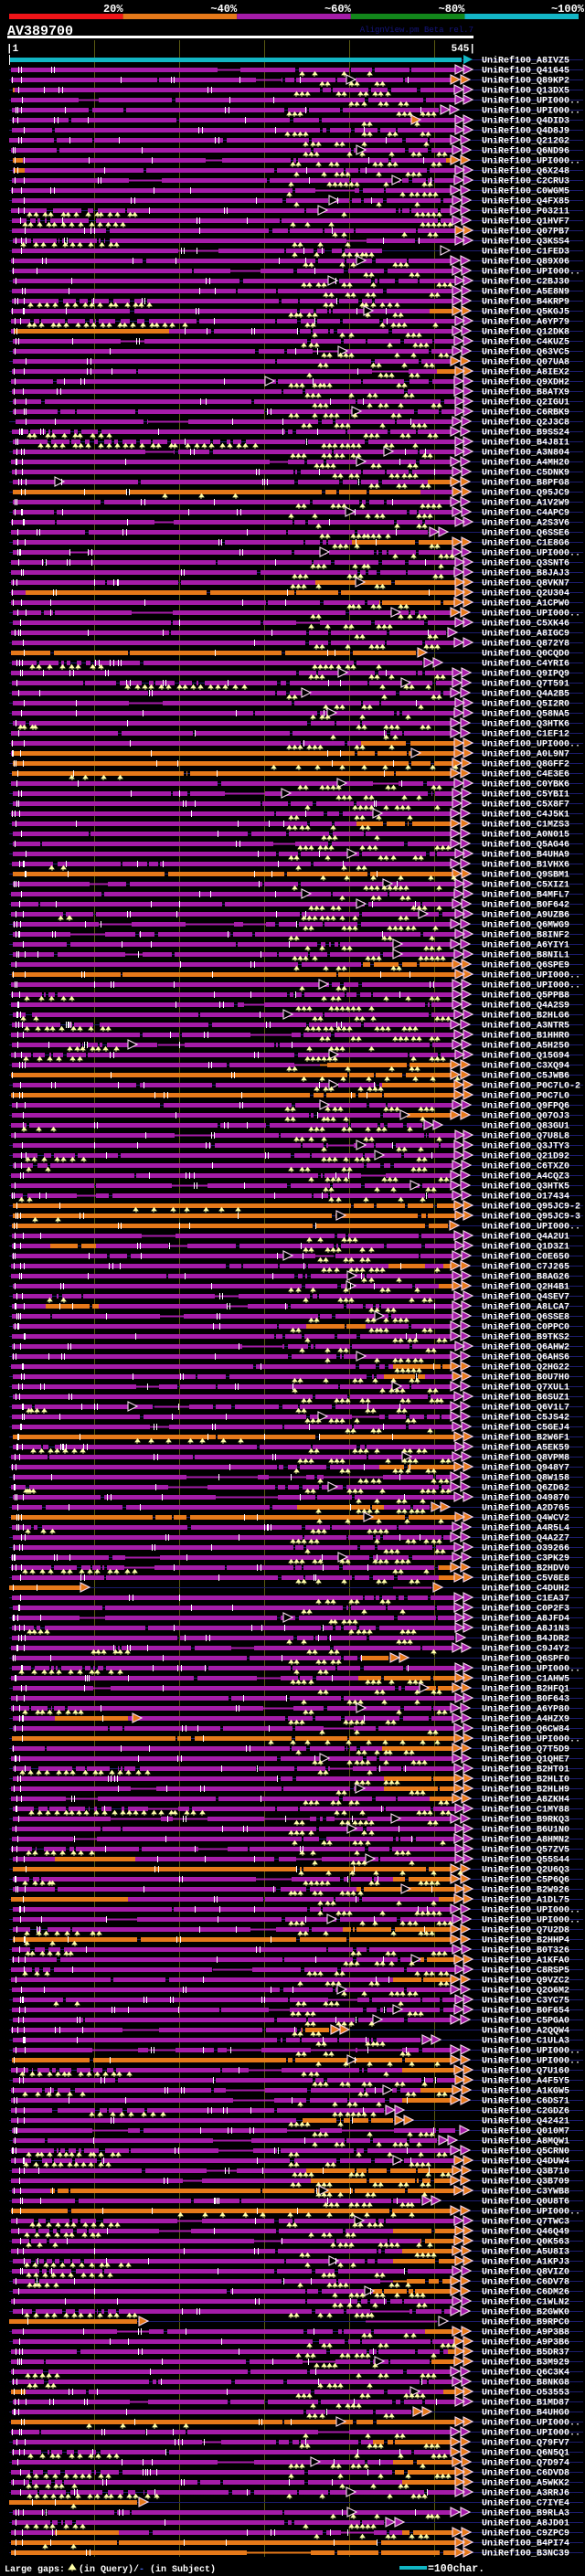  What do you see at coordinates (525, 2473) in the screenshot?
I see `svg-text: UniRef100_C6DVD8` at bounding box center [525, 2473].